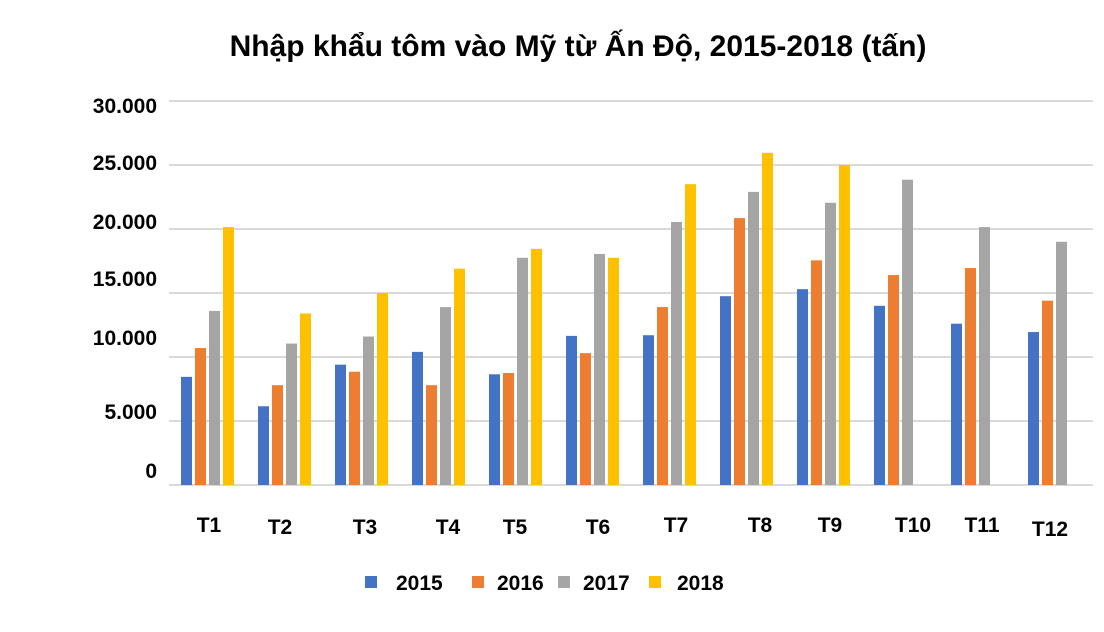  I want to click on bar-2018-T5, so click(536, 366).